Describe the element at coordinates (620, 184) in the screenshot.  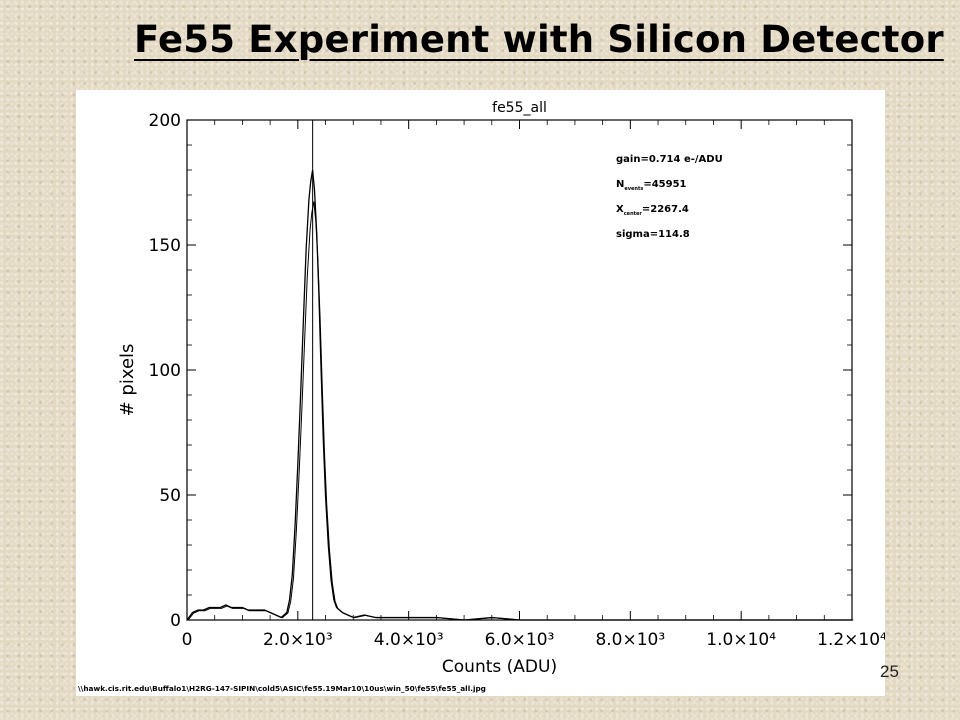
I see `annotation-main: N` at that location.